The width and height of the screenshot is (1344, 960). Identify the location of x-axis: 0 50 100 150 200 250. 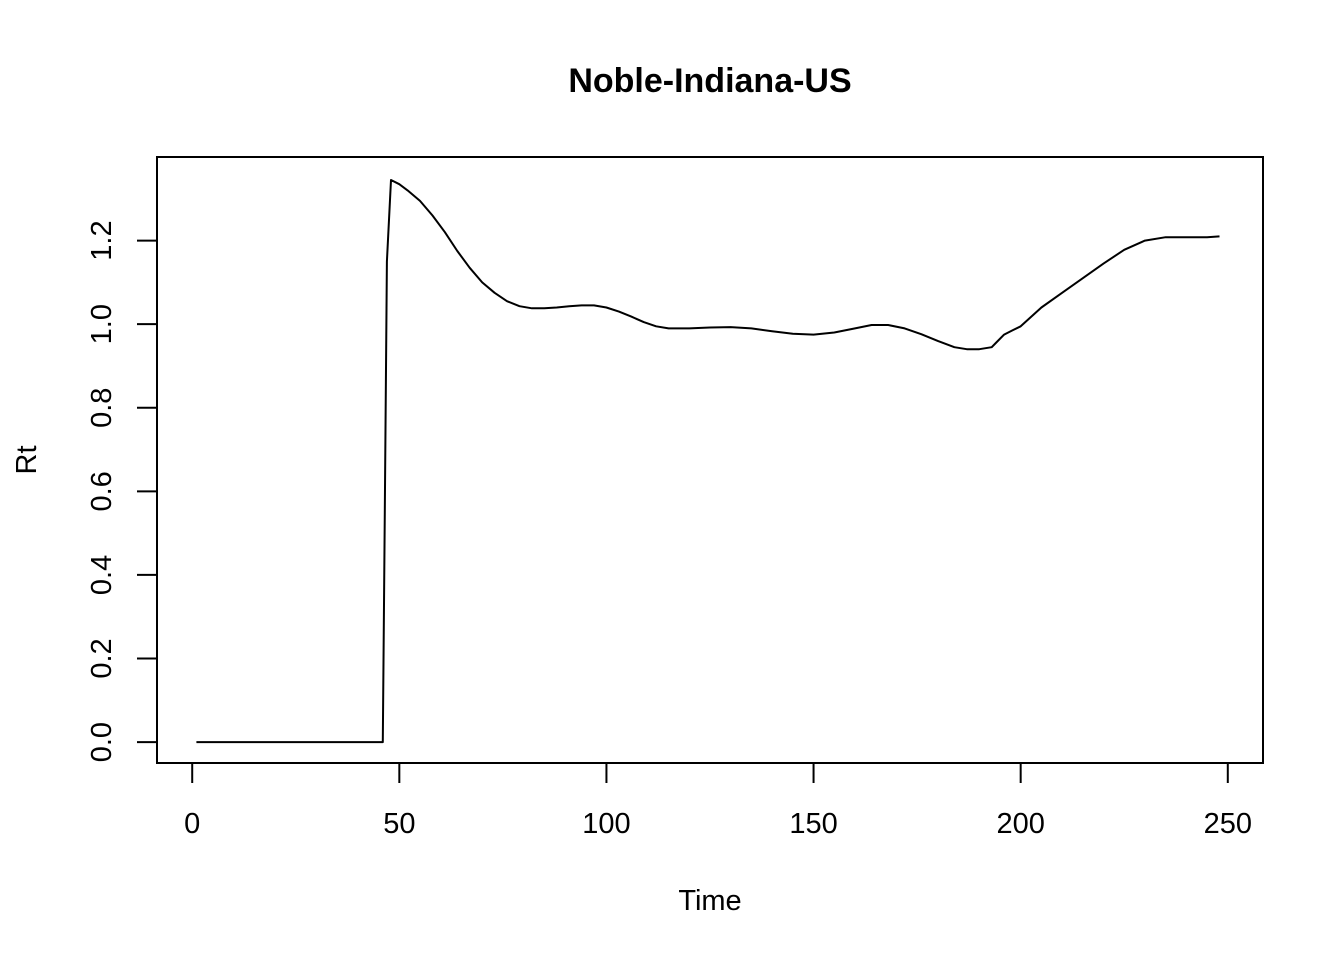
(718, 801).